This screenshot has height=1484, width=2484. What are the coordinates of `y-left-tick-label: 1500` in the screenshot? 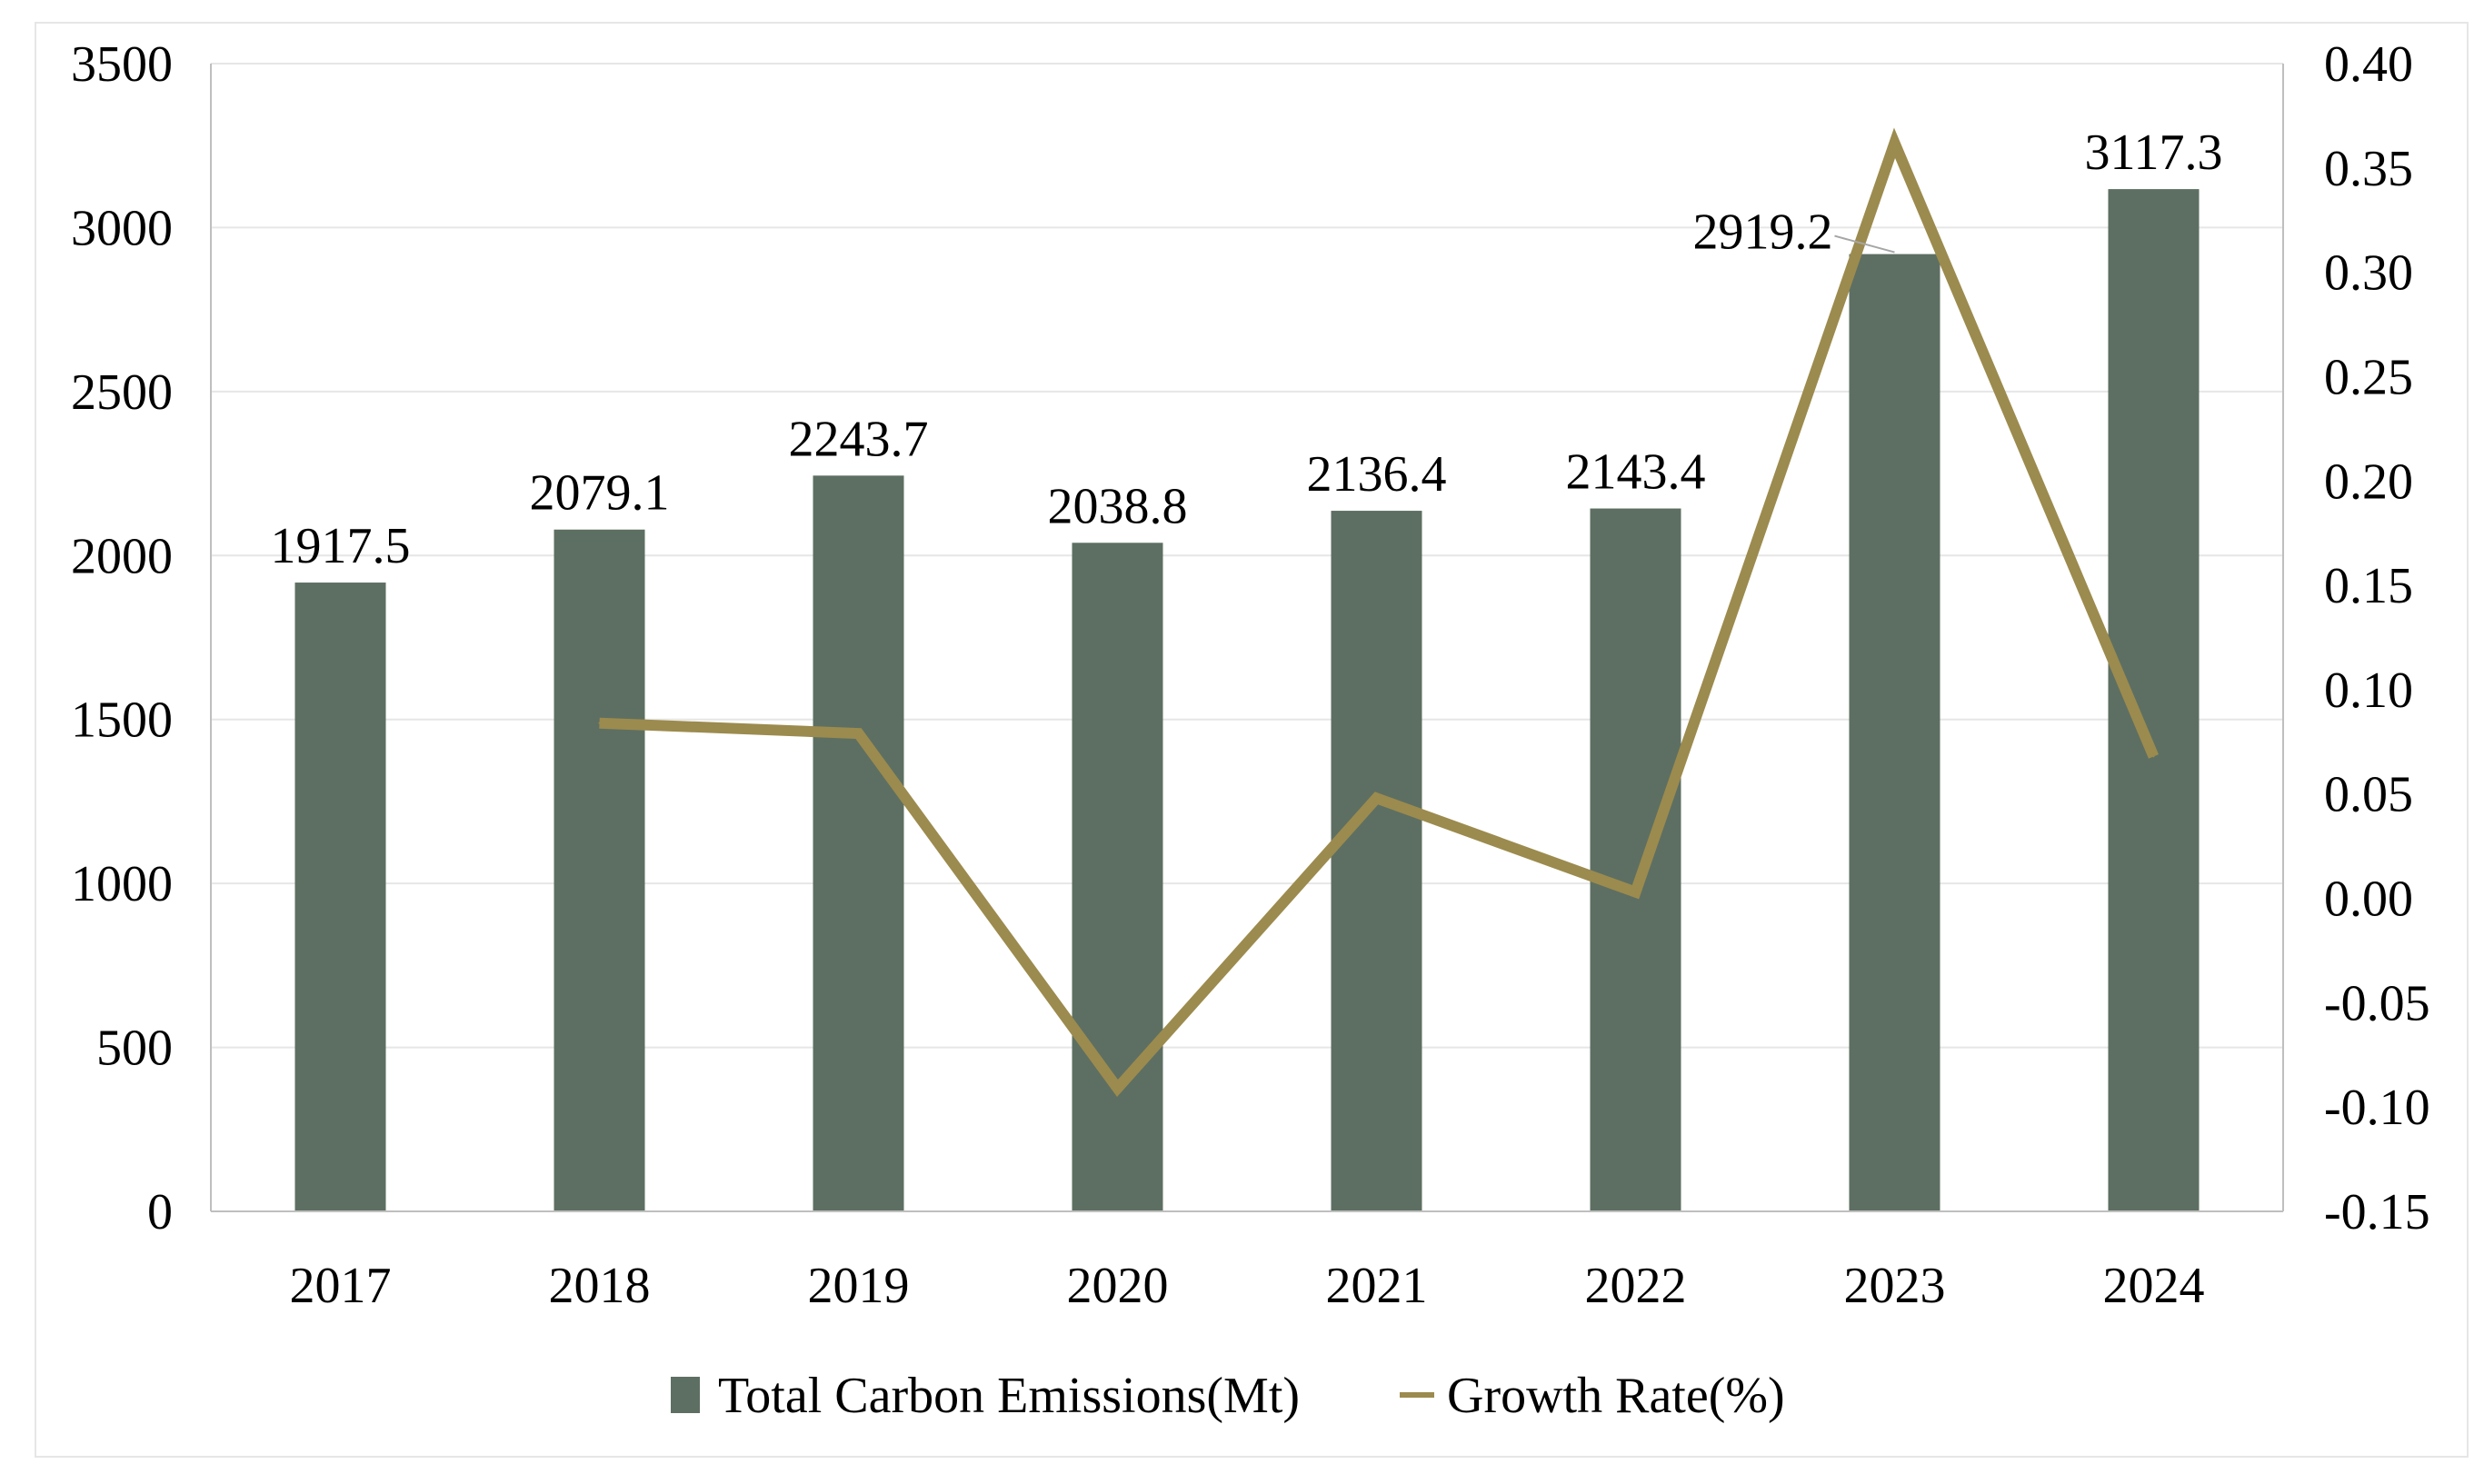 It's located at (122, 720).